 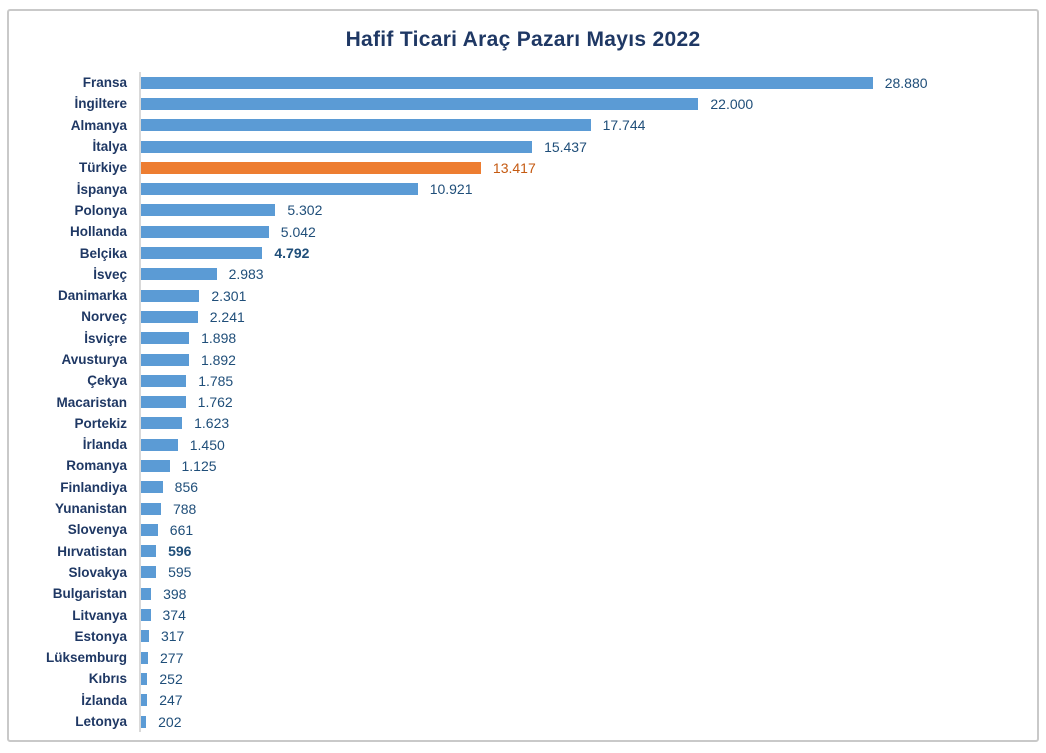 I want to click on chart-row: Romanya 1.125, so click(x=522, y=465).